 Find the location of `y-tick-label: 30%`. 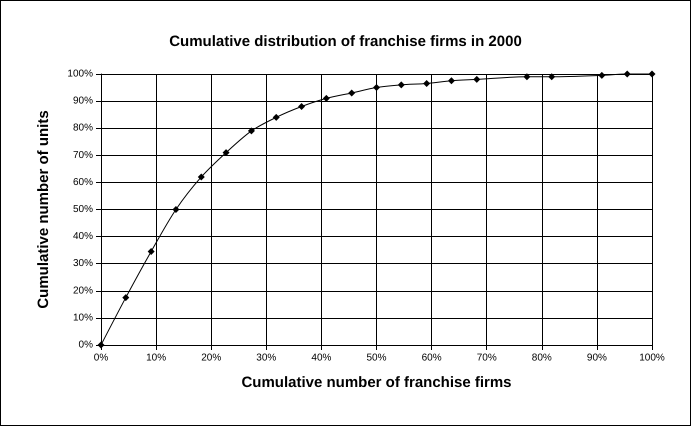

y-tick-label: 30% is located at coordinates (83, 264).